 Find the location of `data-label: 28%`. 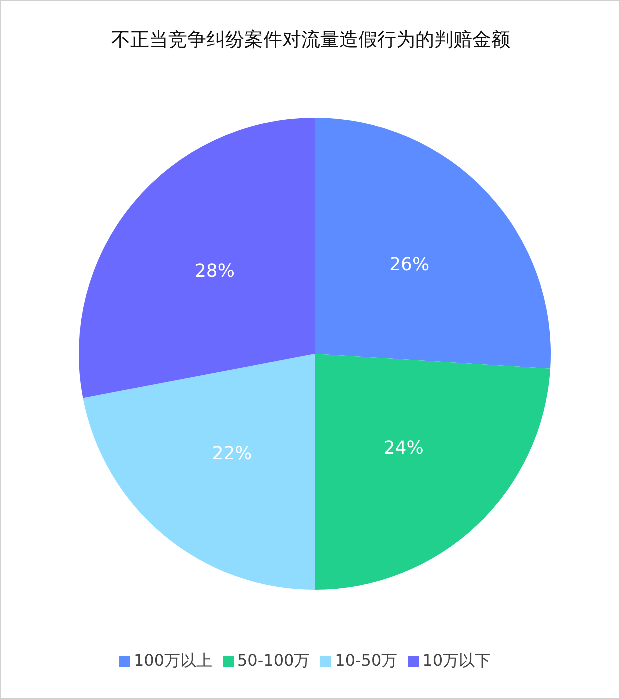

data-label: 28% is located at coordinates (214, 271).